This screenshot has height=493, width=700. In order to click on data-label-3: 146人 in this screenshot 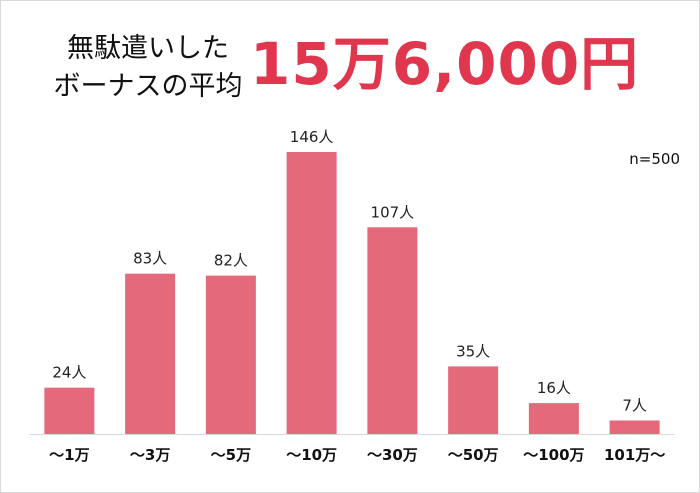, I will do `click(312, 137)`.